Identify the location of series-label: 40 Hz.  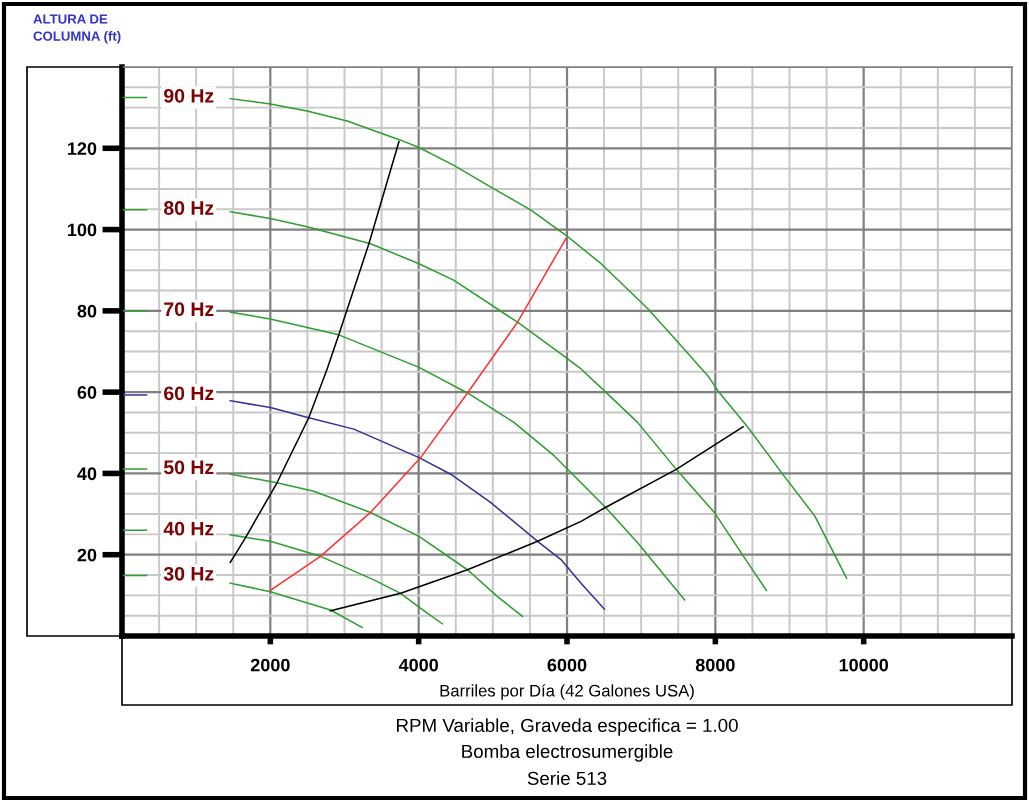
(188, 528).